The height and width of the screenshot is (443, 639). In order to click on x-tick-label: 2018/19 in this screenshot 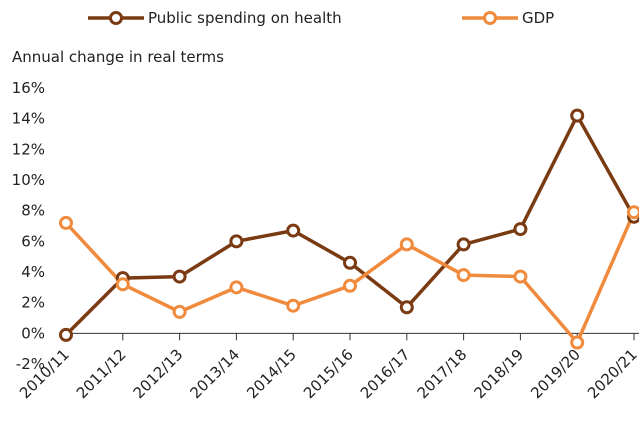, I will do `click(498, 373)`.